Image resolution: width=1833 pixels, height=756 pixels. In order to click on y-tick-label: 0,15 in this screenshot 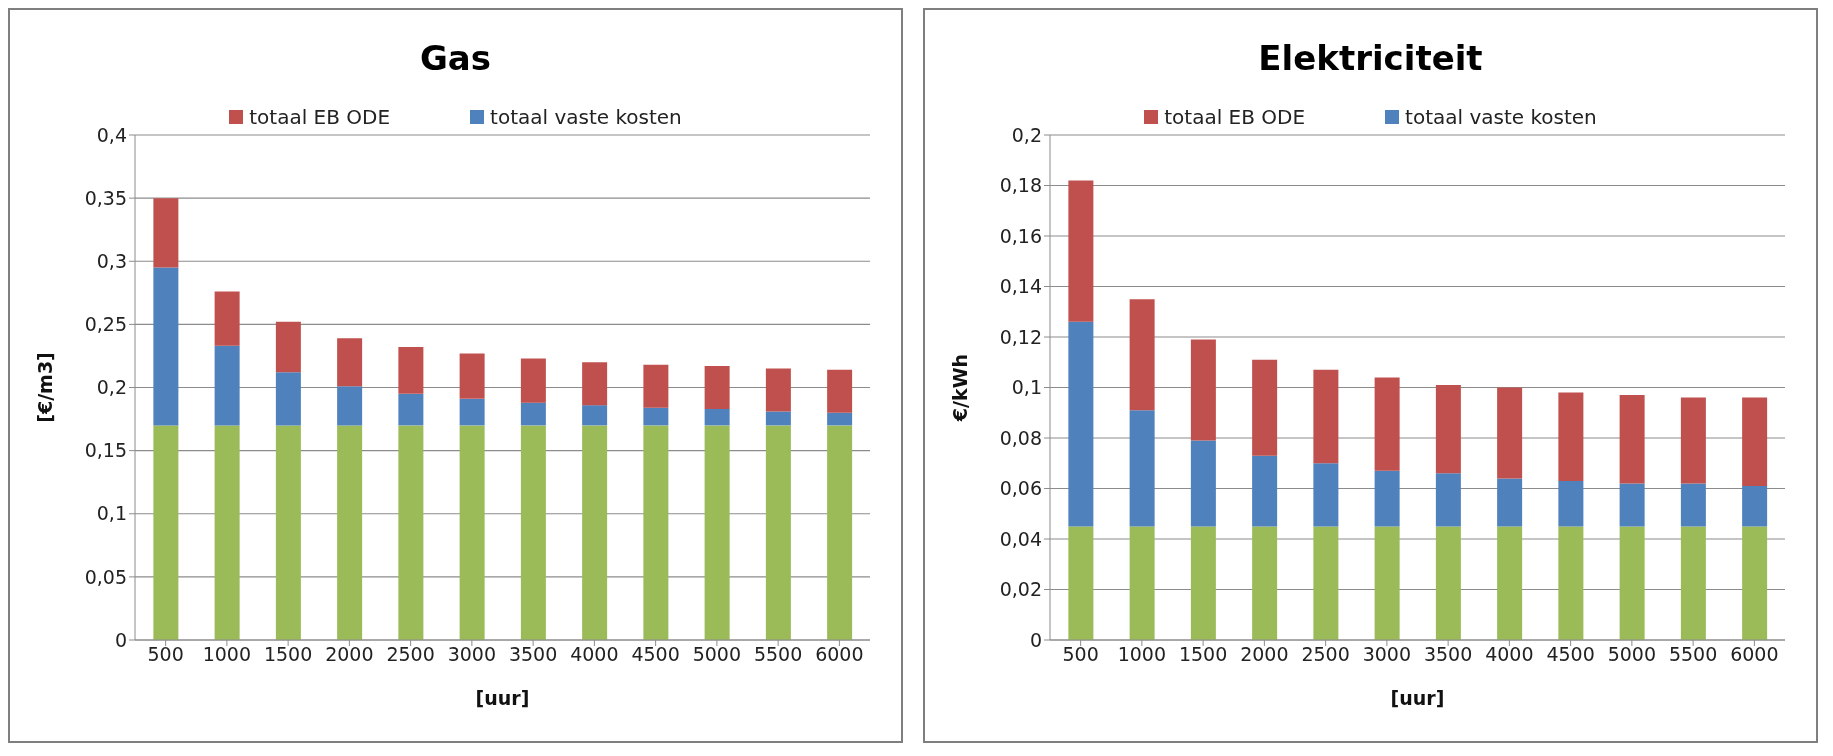, I will do `click(105, 450)`.